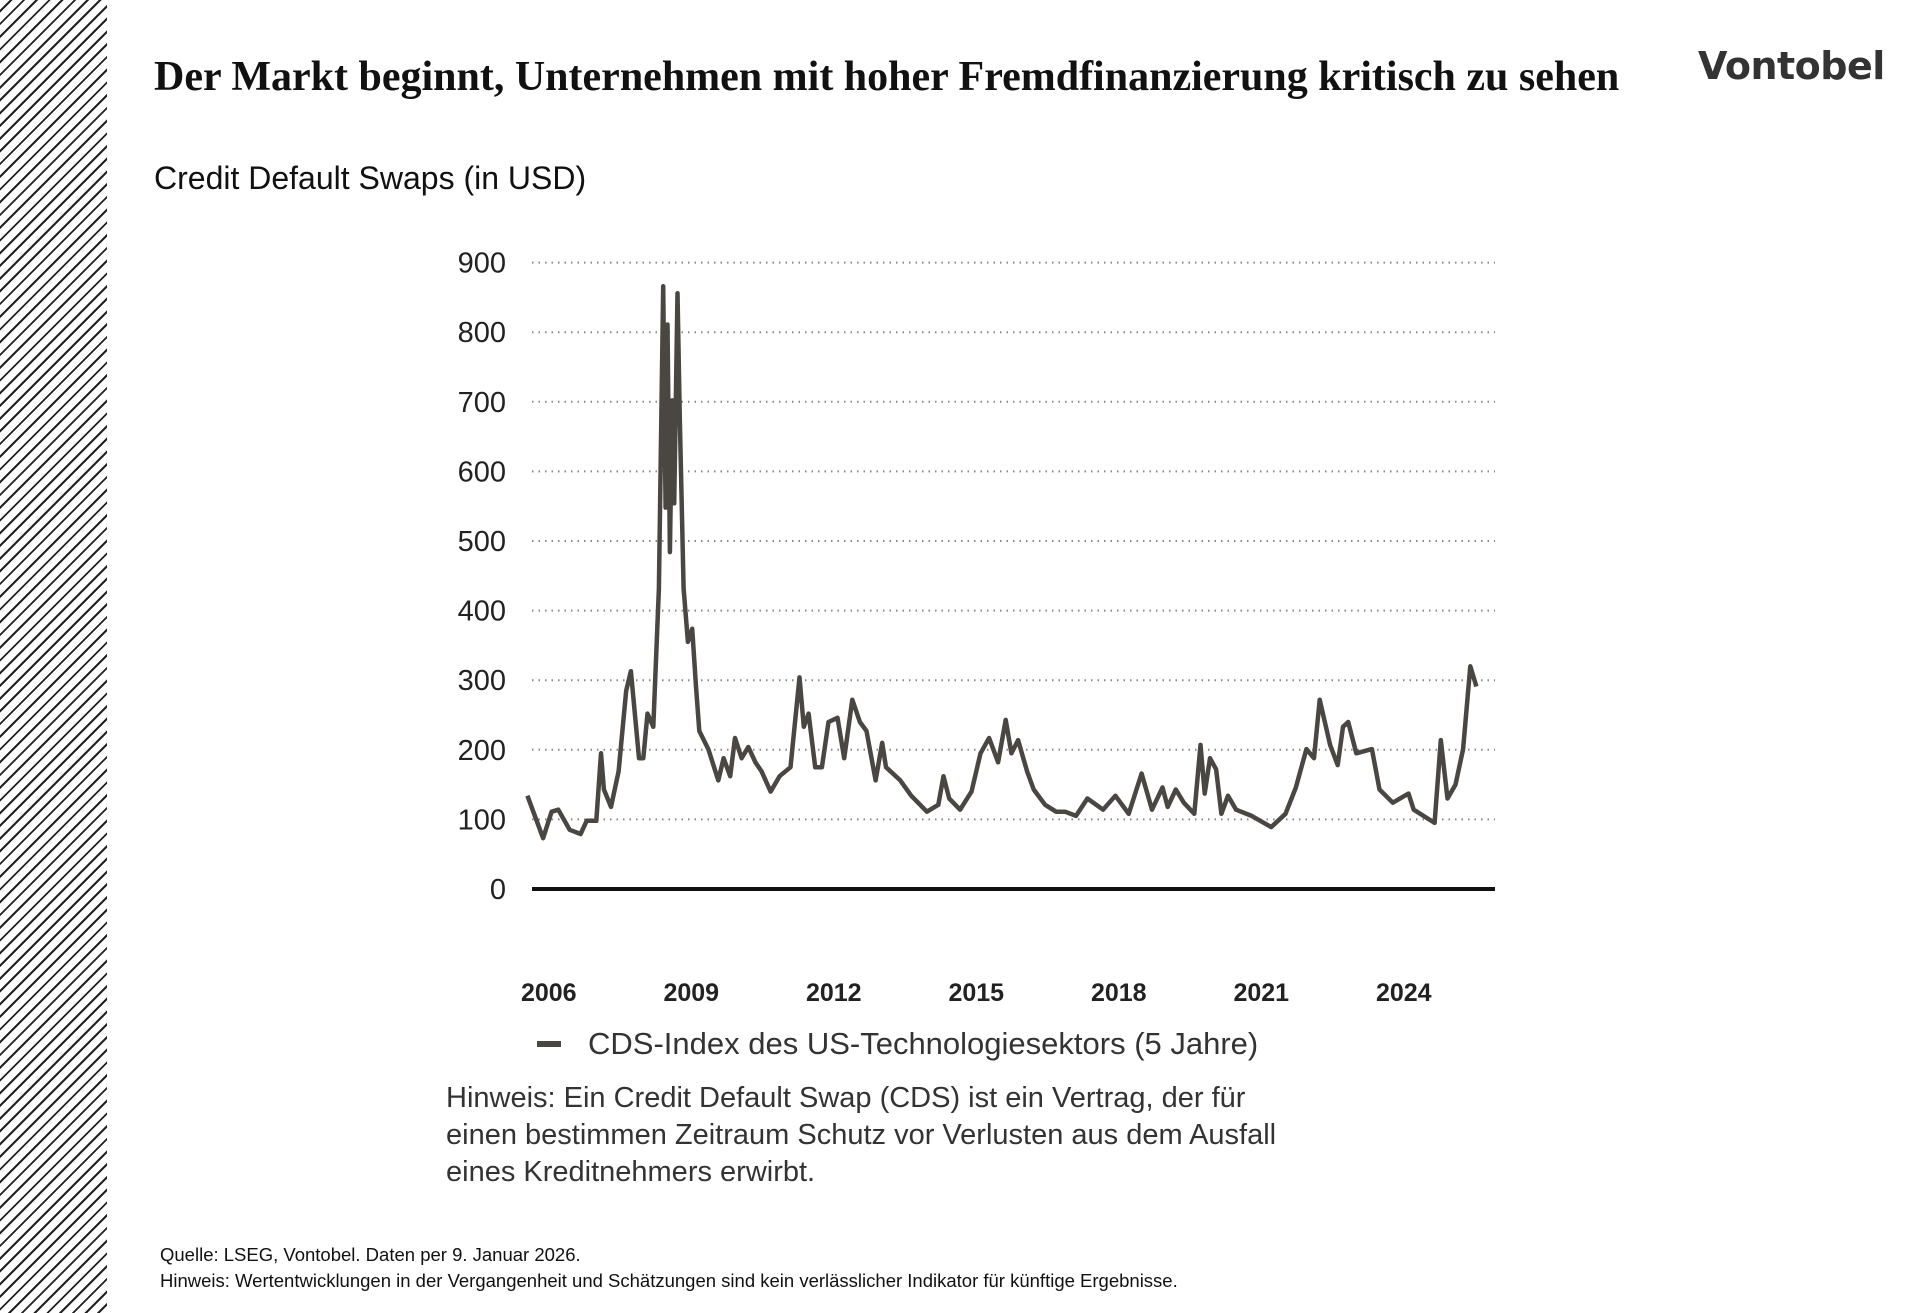 Image resolution: width=1920 pixels, height=1313 pixels. What do you see at coordinates (53, 656) in the screenshot?
I see `decorative-hatch-strip` at bounding box center [53, 656].